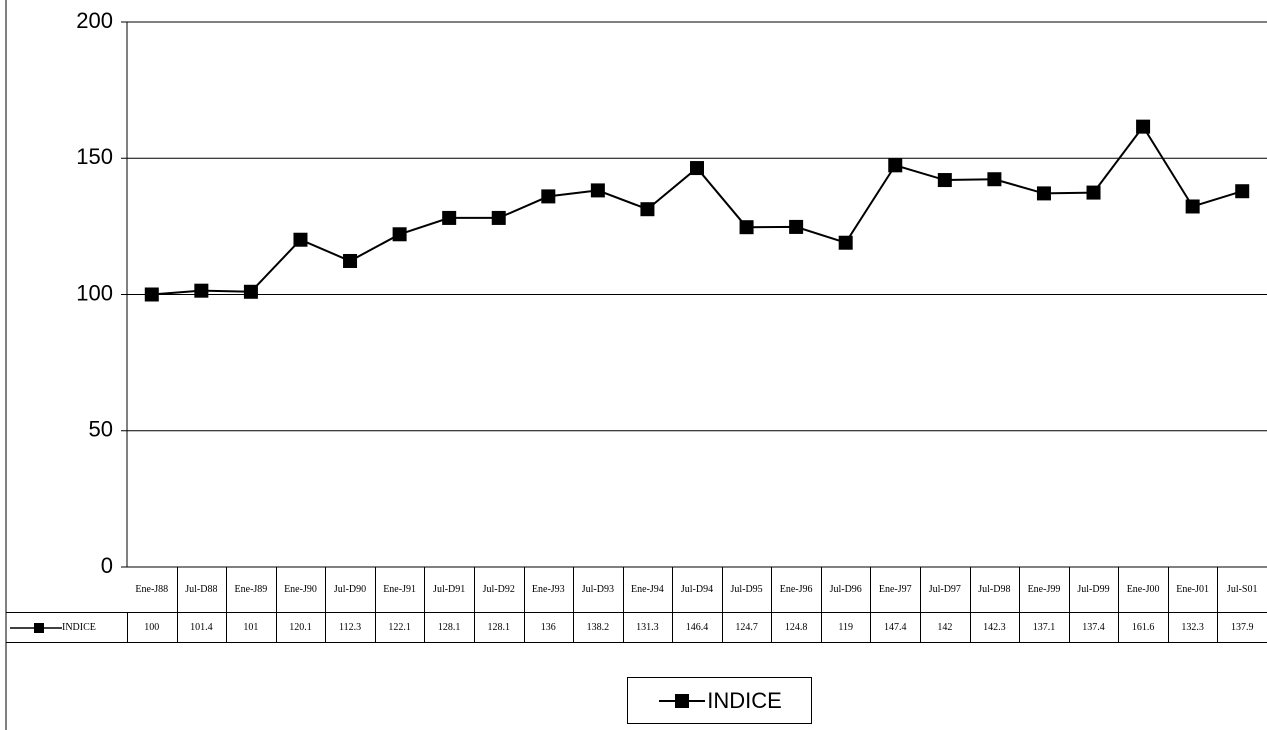 The image size is (1267, 730). Describe the element at coordinates (549, 627) in the screenshot. I see `value-cell: 136` at that location.